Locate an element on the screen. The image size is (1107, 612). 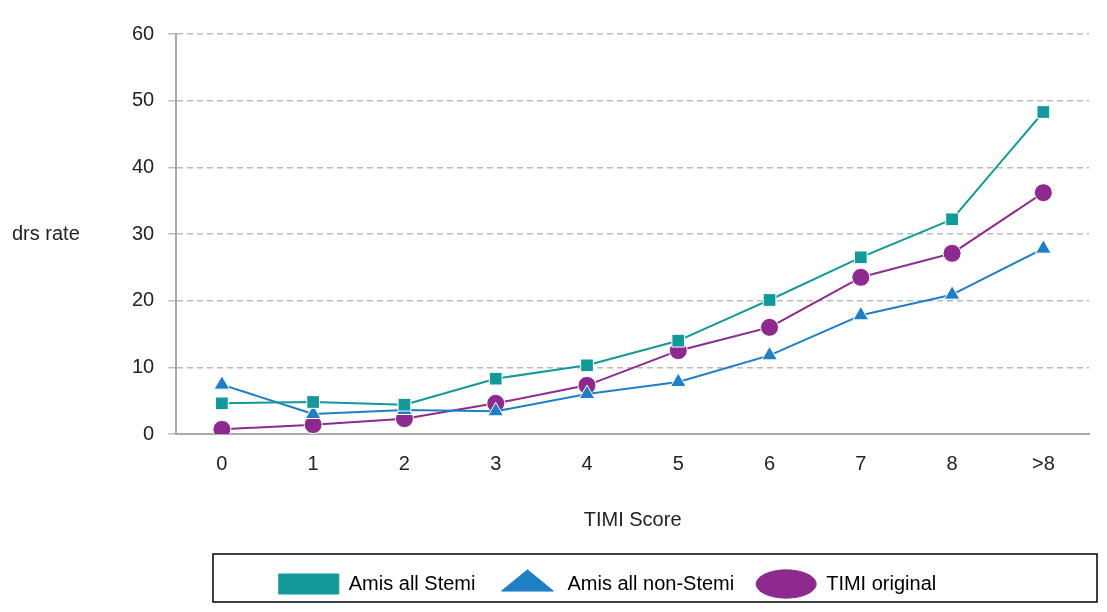
x-tick-label: 5 is located at coordinates (678, 462).